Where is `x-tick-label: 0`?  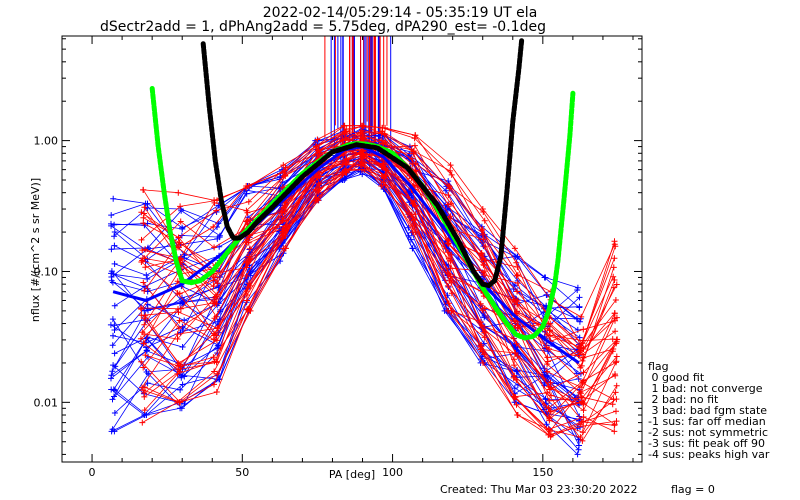 x-tick-label: 0 is located at coordinates (92, 472).